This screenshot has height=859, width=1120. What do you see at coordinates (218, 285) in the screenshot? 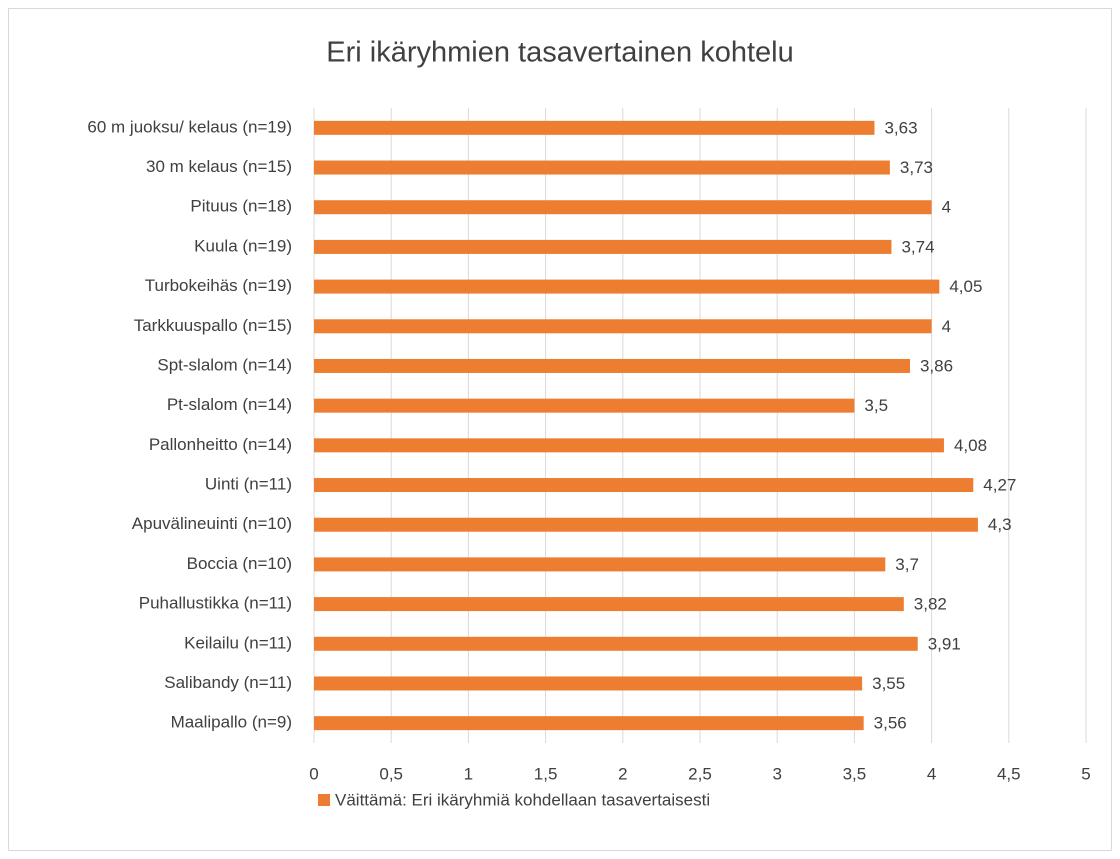
I see `y-tick-label: Turbokeihäs (n=19)` at bounding box center [218, 285].